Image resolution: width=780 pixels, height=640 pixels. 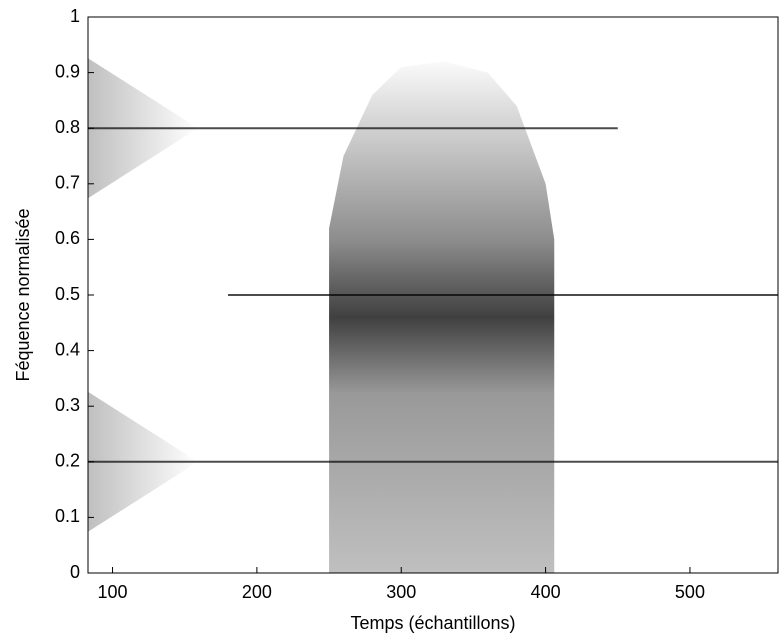 I want to click on y-tick-label: 0.5, so click(x=67, y=294).